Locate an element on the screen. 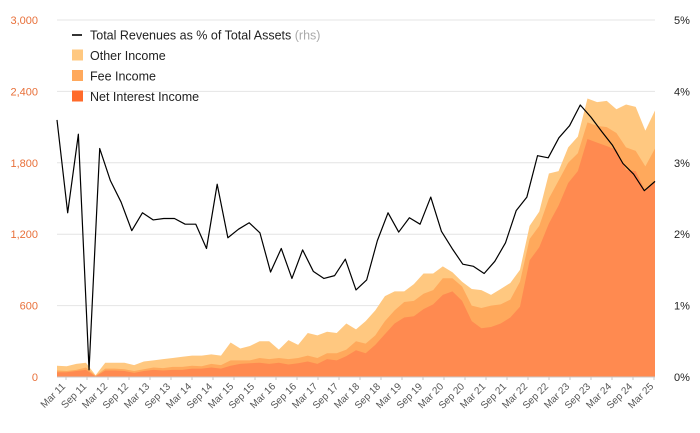  legend-label-text: Fee Income is located at coordinates (123, 77).